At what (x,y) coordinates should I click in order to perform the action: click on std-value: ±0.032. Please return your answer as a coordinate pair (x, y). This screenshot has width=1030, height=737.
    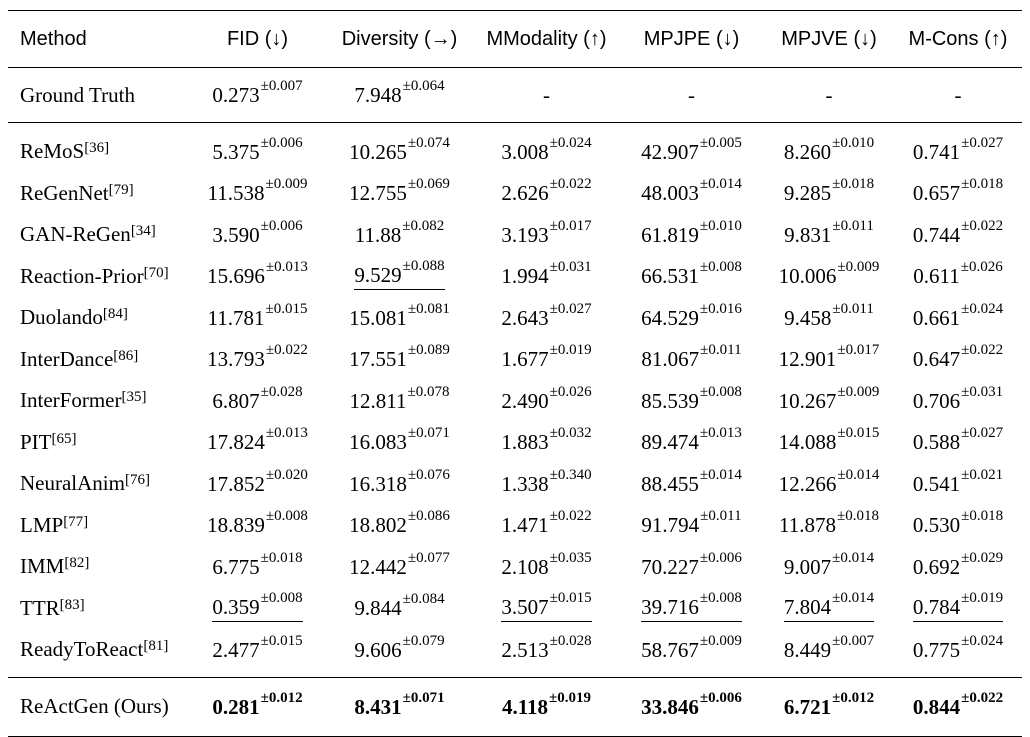
    Looking at the image, I should click on (570, 433).